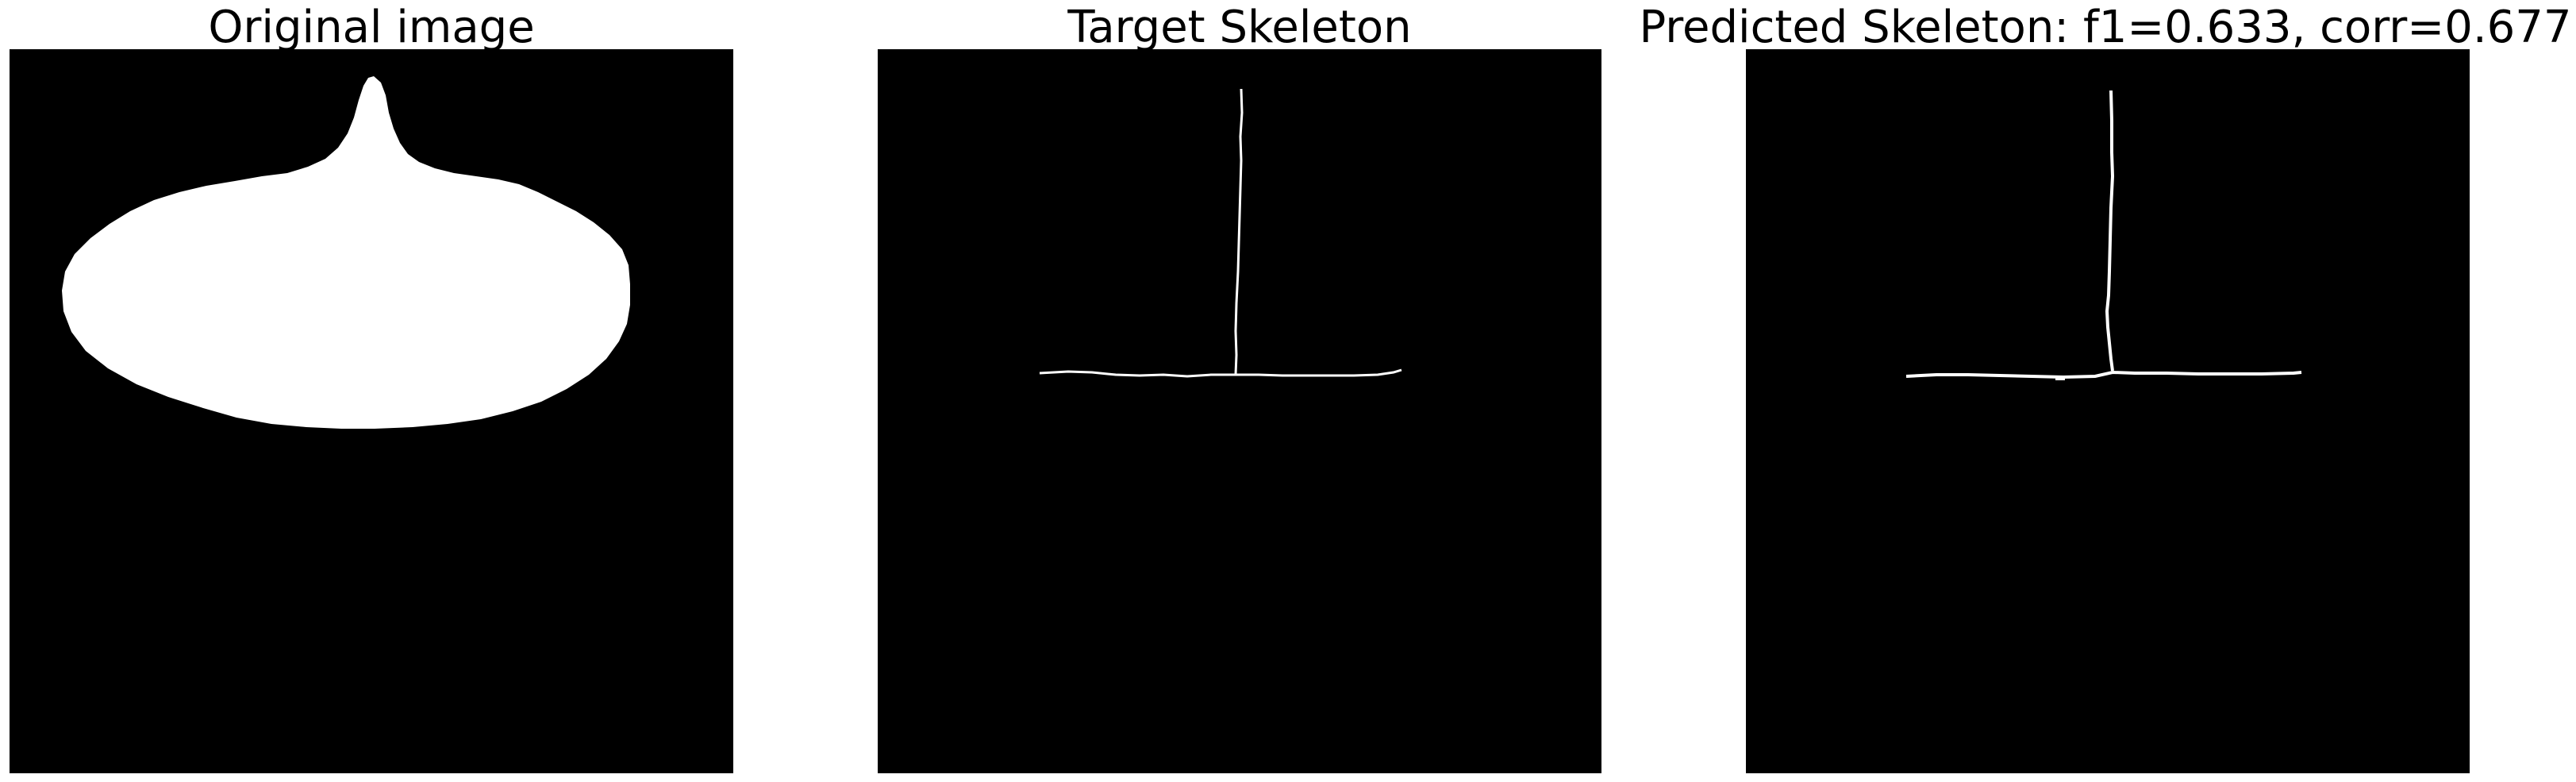 The image size is (2576, 782). I want to click on predicted-skeleton-svg, so click(2103, 235).